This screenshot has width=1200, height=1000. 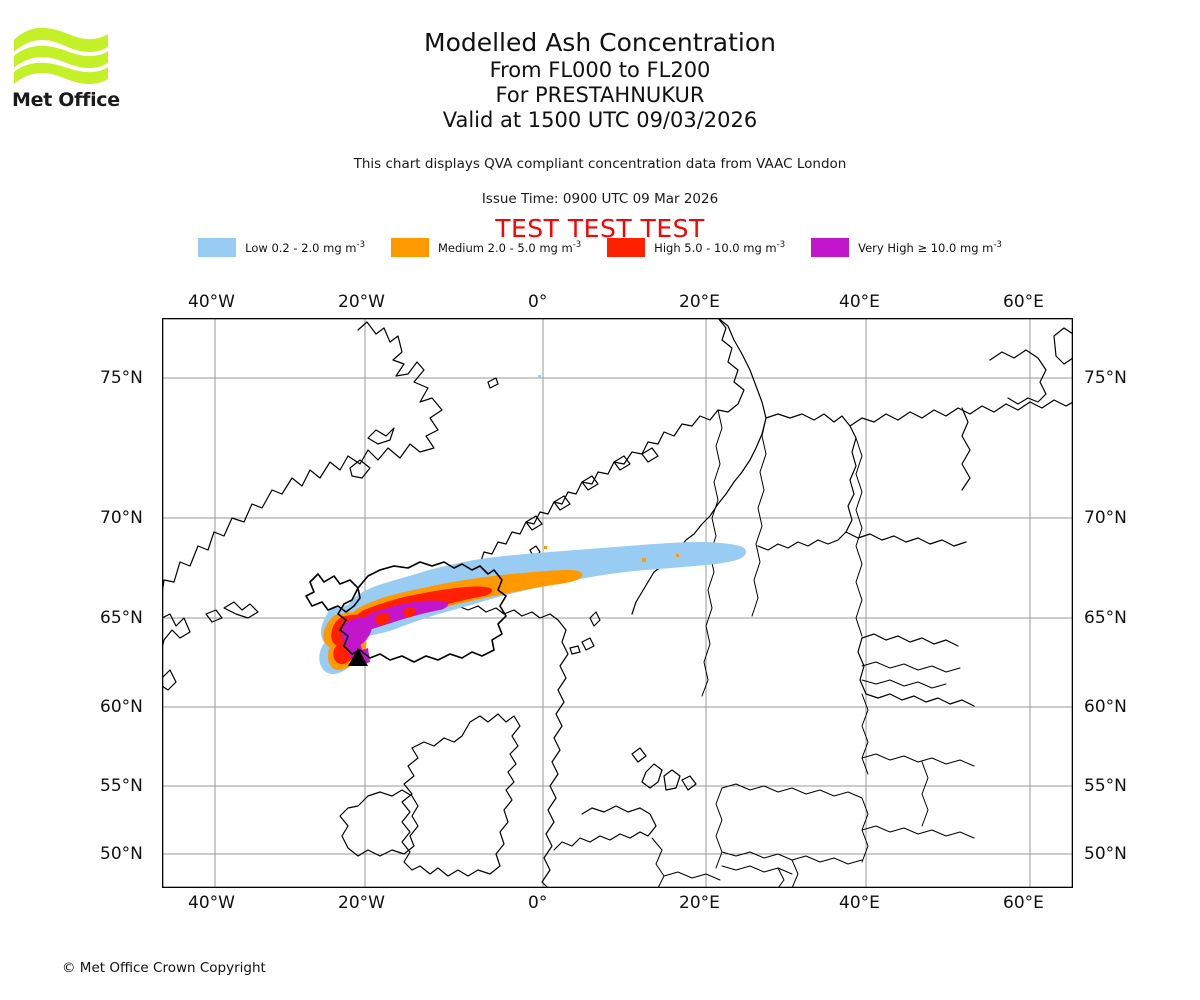 What do you see at coordinates (121, 518) in the screenshot?
I see `lat-label-left-70N: 70°N` at bounding box center [121, 518].